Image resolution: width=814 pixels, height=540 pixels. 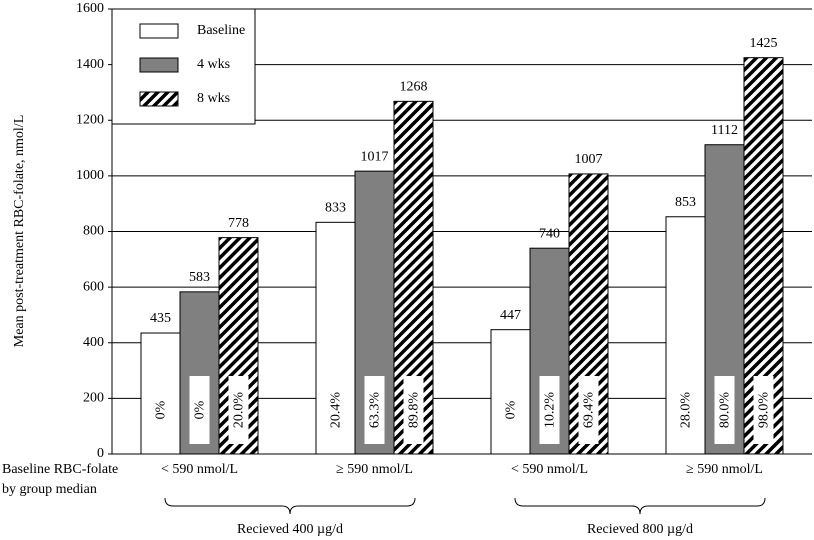 I want to click on value-label: 740, so click(x=549, y=233).